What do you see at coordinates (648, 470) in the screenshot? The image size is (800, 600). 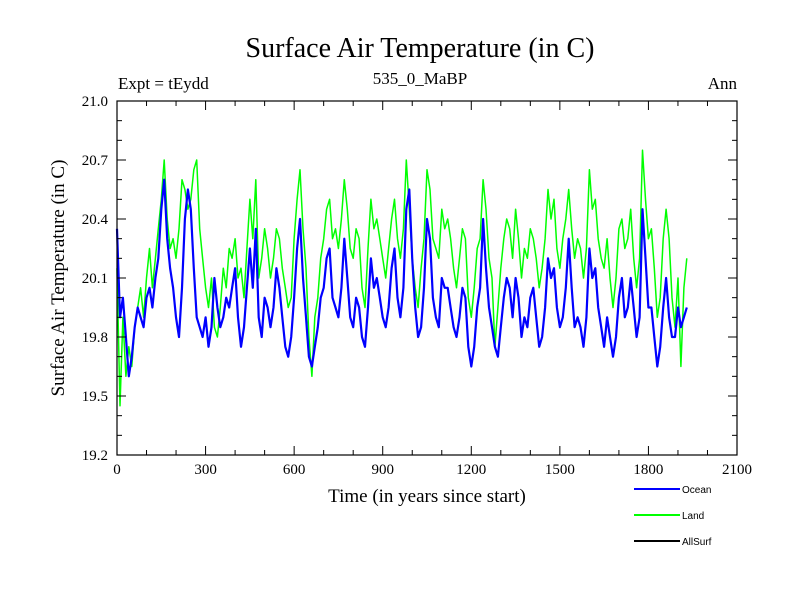 I see `x-tick-label: 1800` at bounding box center [648, 470].